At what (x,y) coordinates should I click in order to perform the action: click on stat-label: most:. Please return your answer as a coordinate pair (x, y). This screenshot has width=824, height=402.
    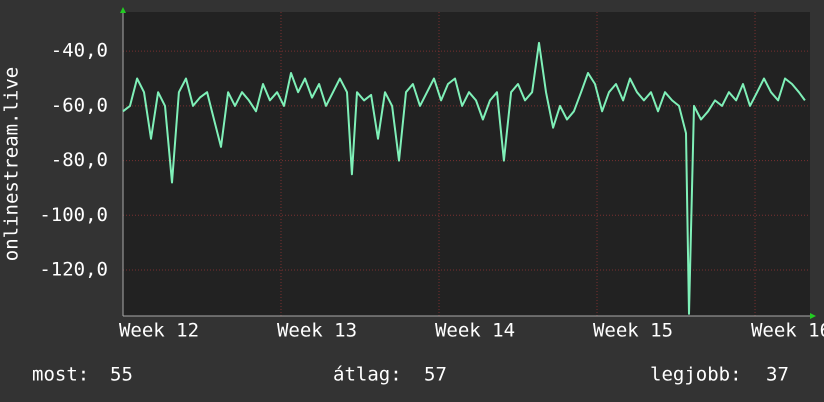
    Looking at the image, I should click on (60, 375).